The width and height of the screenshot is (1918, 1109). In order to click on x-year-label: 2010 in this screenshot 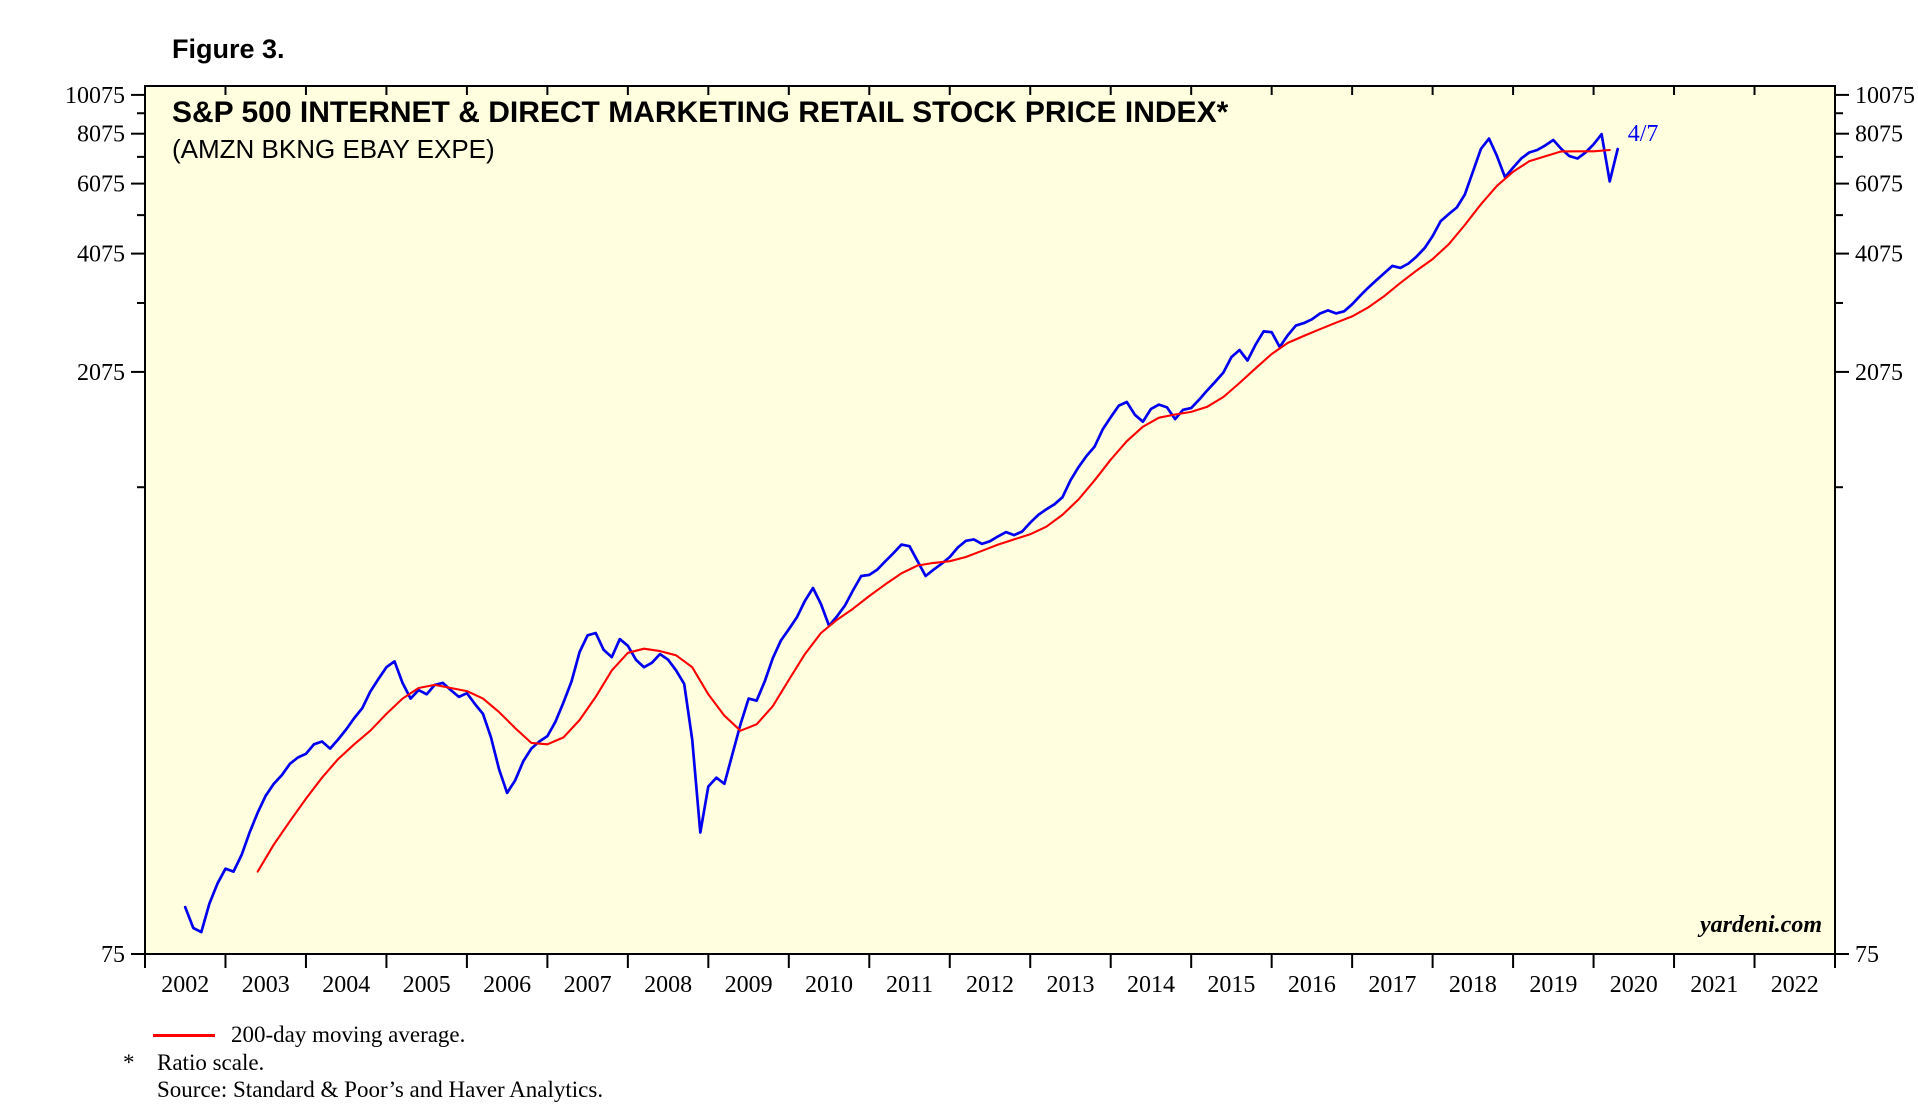, I will do `click(829, 985)`.